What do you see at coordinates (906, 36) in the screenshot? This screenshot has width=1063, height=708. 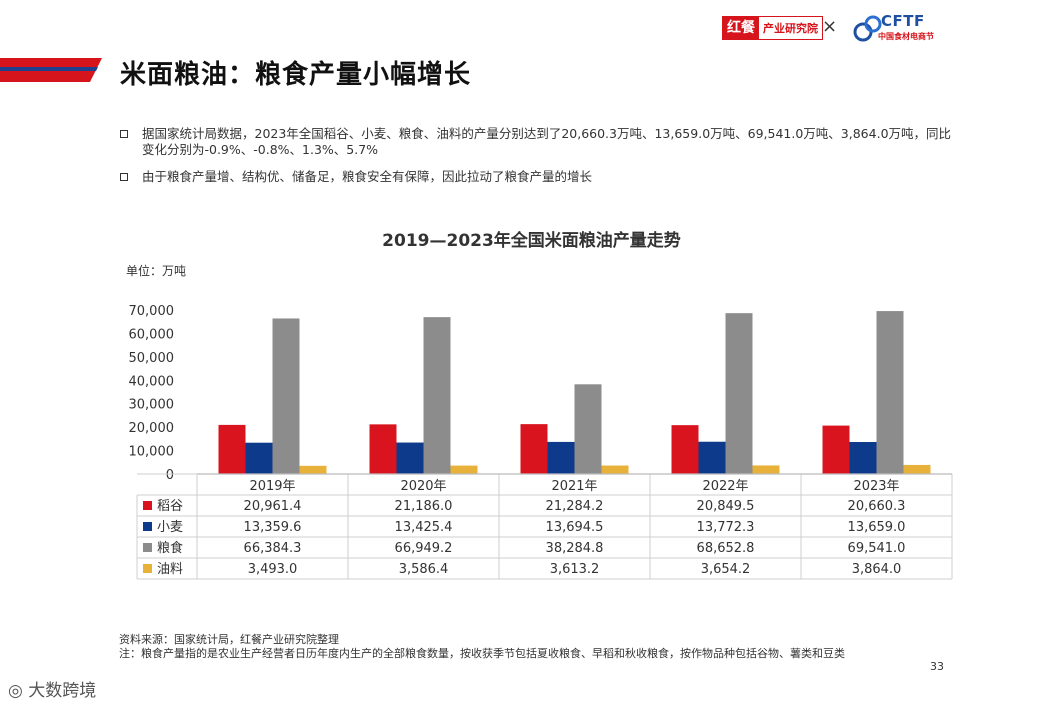 I see `cftf-logo-subtitle: 中国食材电商节` at bounding box center [906, 36].